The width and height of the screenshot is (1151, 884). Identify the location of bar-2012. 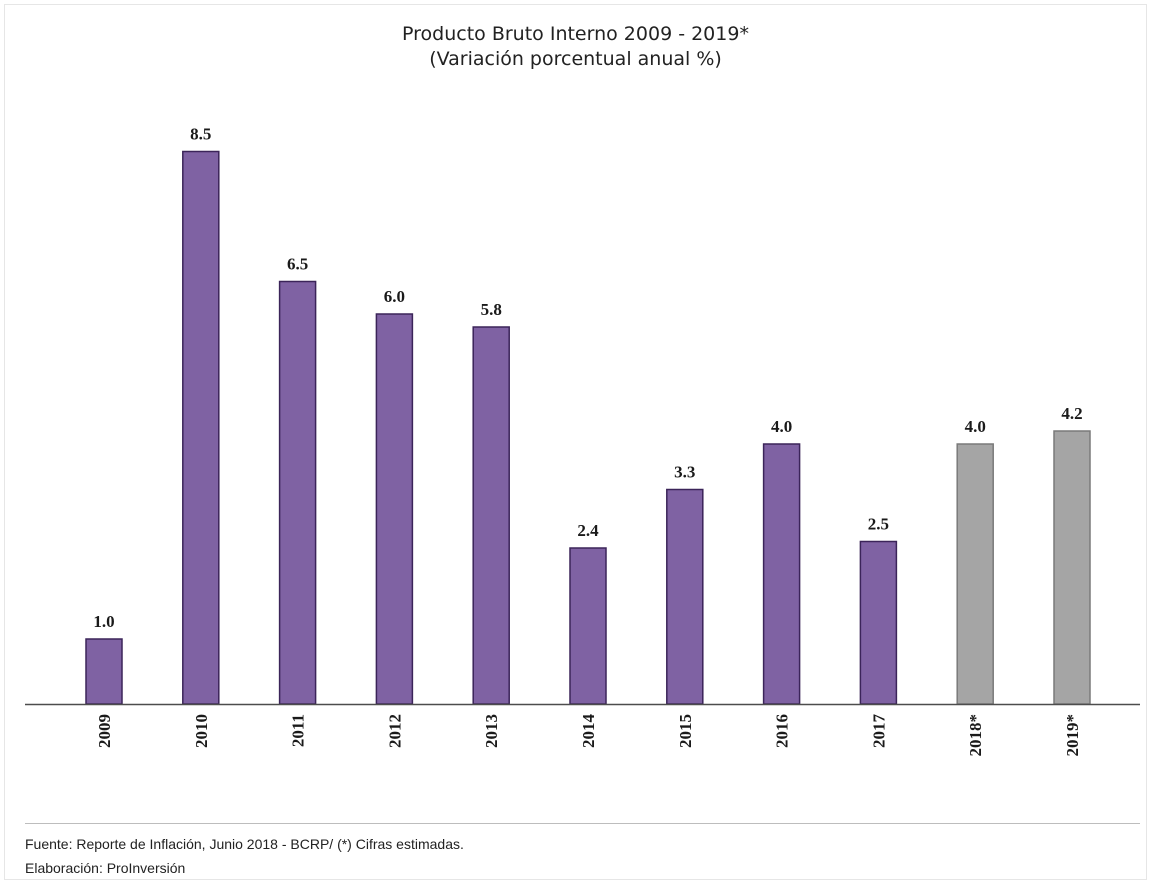
(394, 509).